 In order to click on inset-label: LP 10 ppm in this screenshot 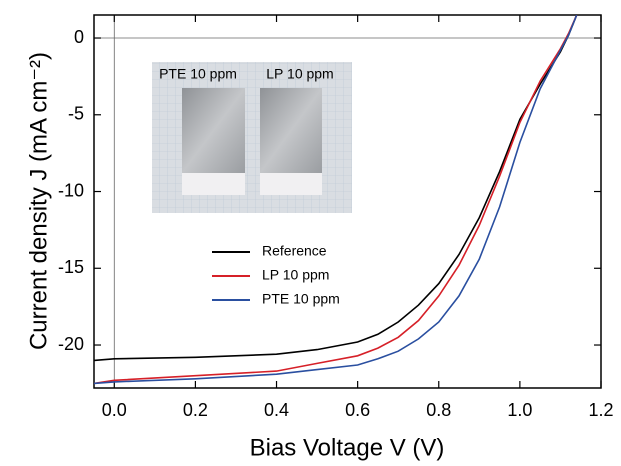, I will do `click(299, 74)`.